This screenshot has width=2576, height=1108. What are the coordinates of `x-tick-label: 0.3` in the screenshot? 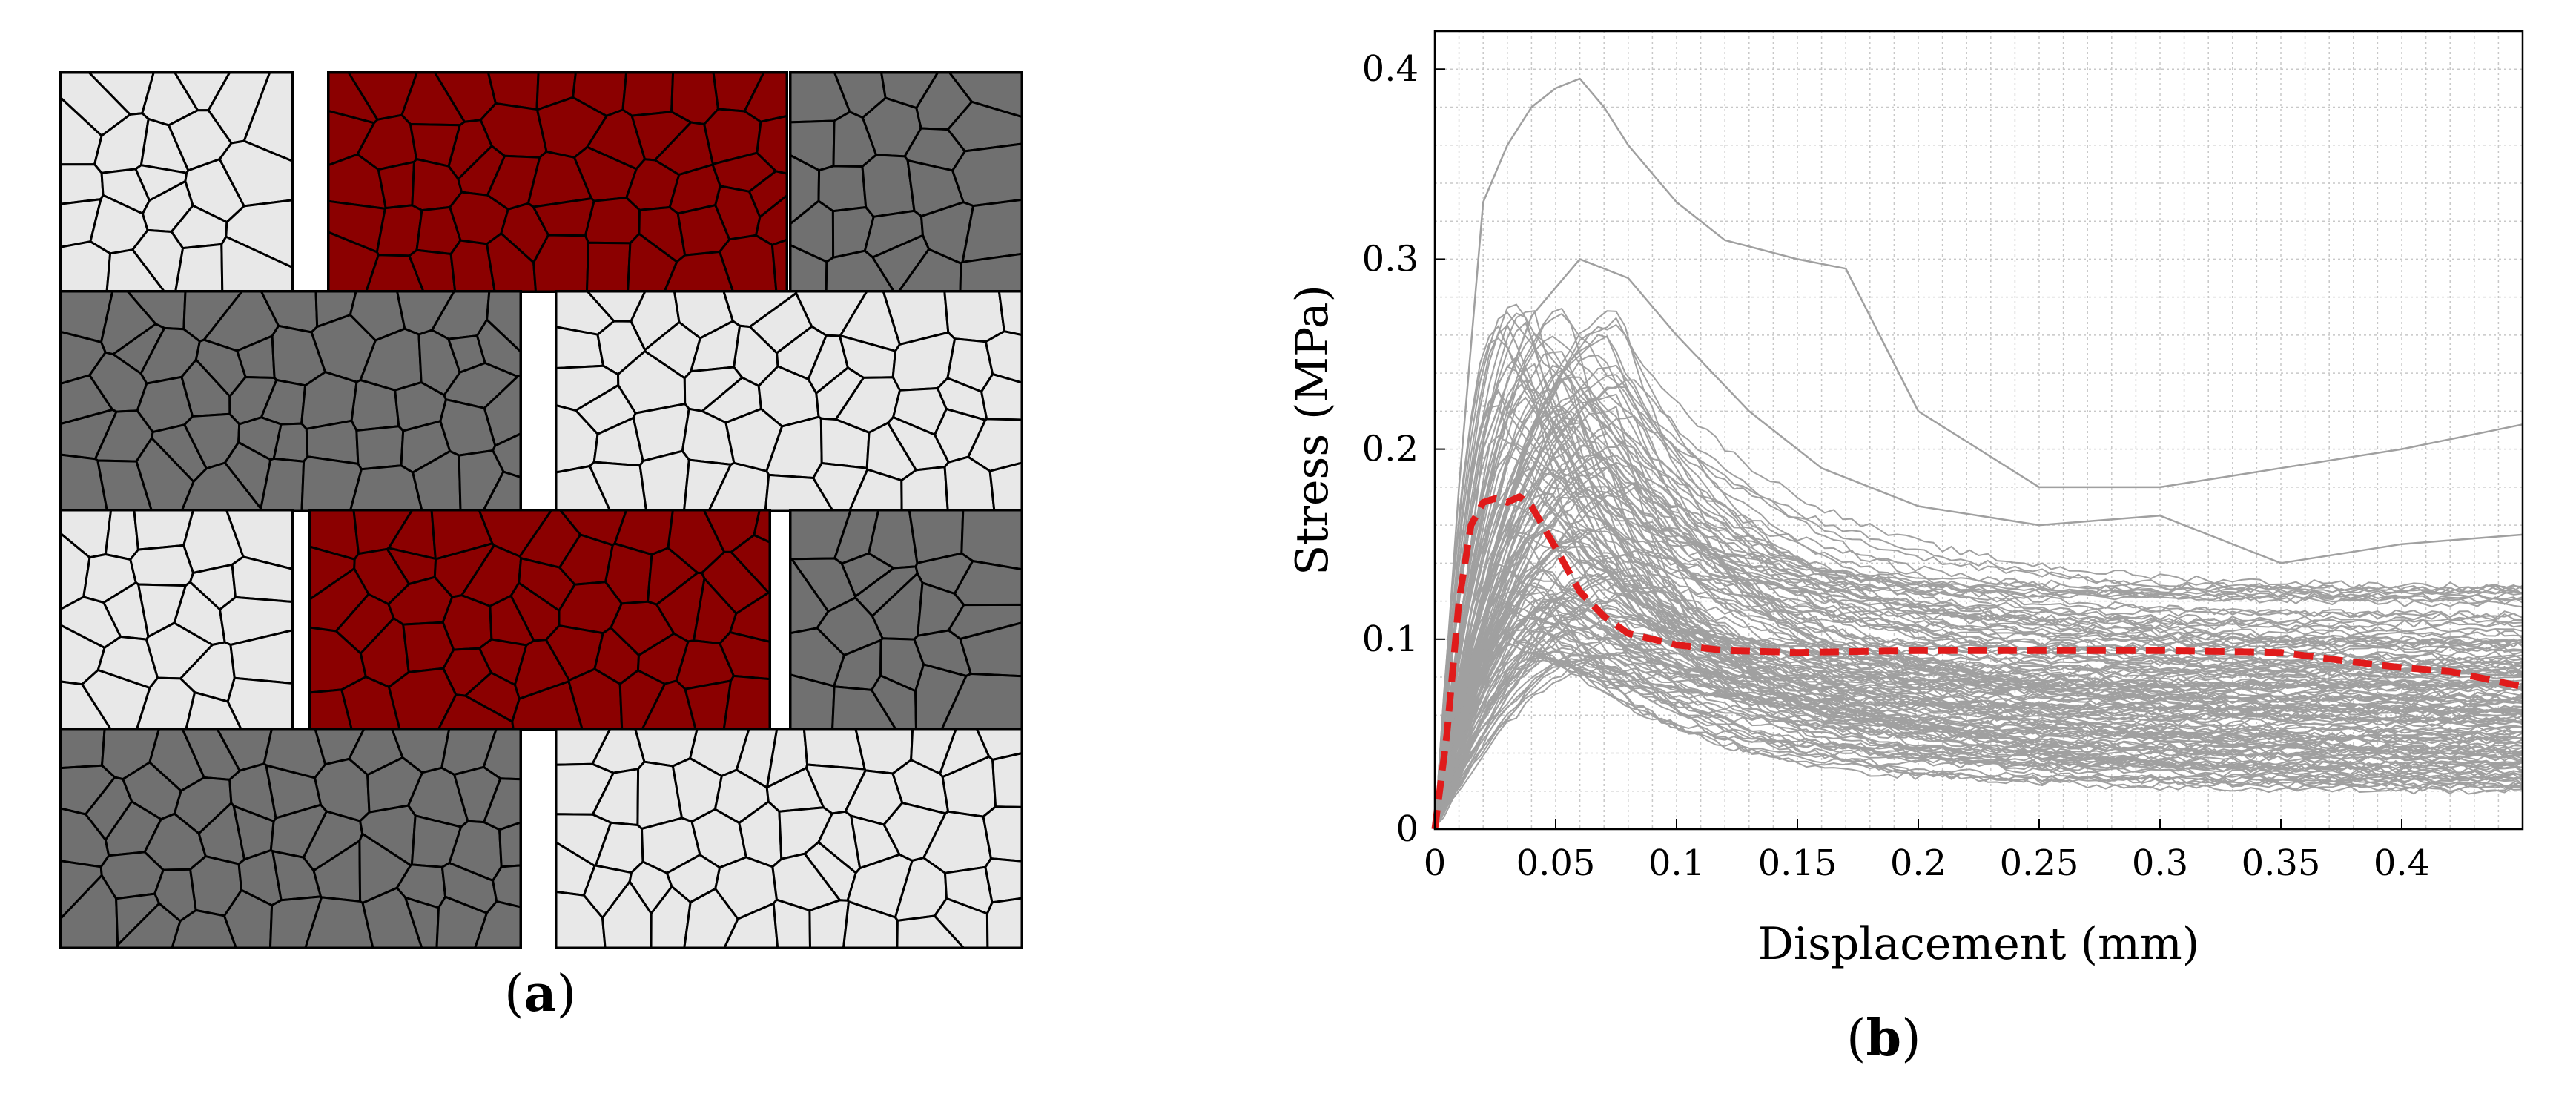 It's located at (2160, 863).